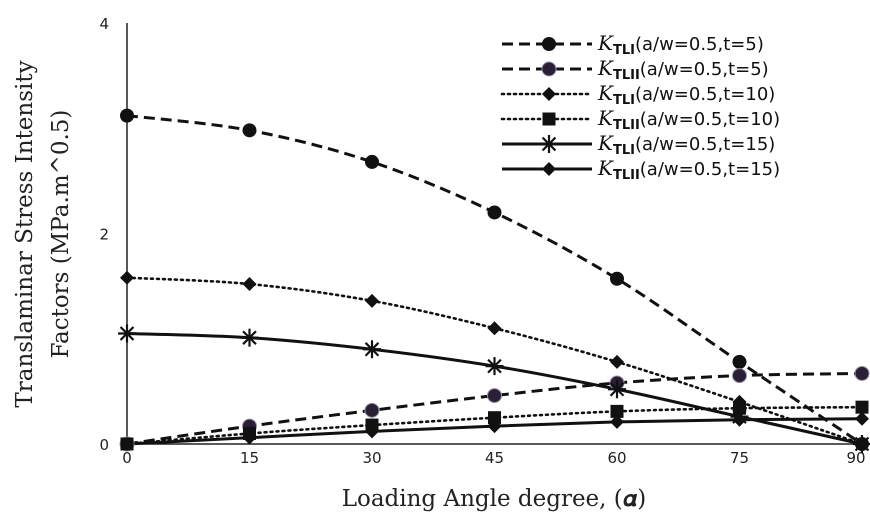  I want to click on y-tick-label: 4, so click(104, 24).